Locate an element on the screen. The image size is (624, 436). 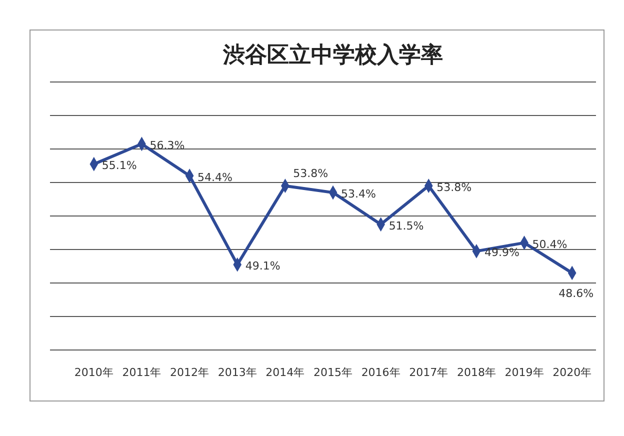
data-label: 55.1% is located at coordinates (119, 165).